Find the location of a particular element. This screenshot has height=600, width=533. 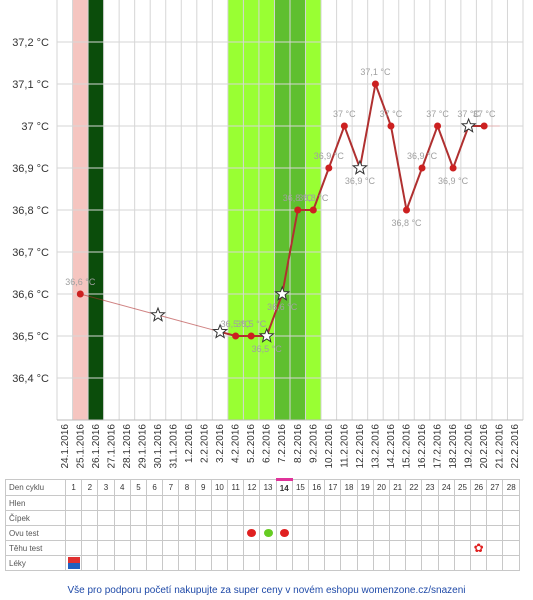

day-cell: 8 is located at coordinates (187, 487).